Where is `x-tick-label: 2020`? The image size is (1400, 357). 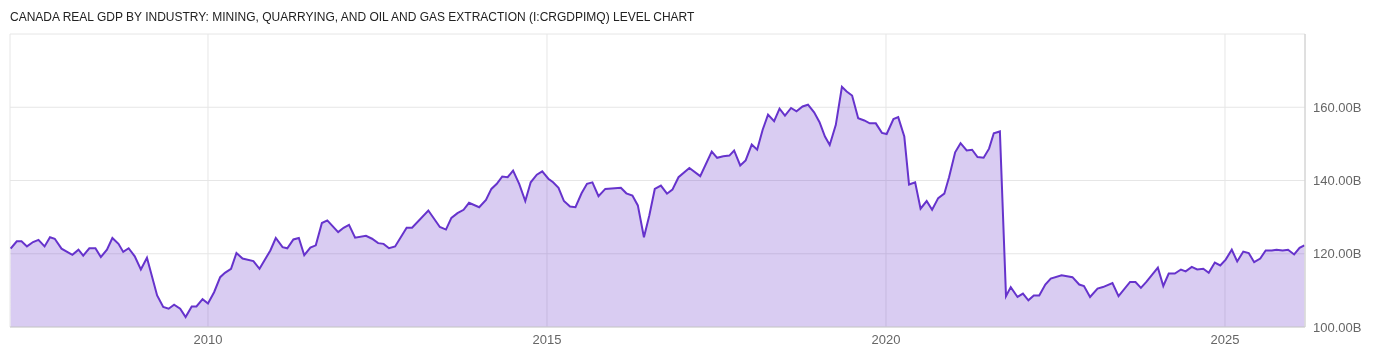
x-tick-label: 2020 is located at coordinates (886, 340).